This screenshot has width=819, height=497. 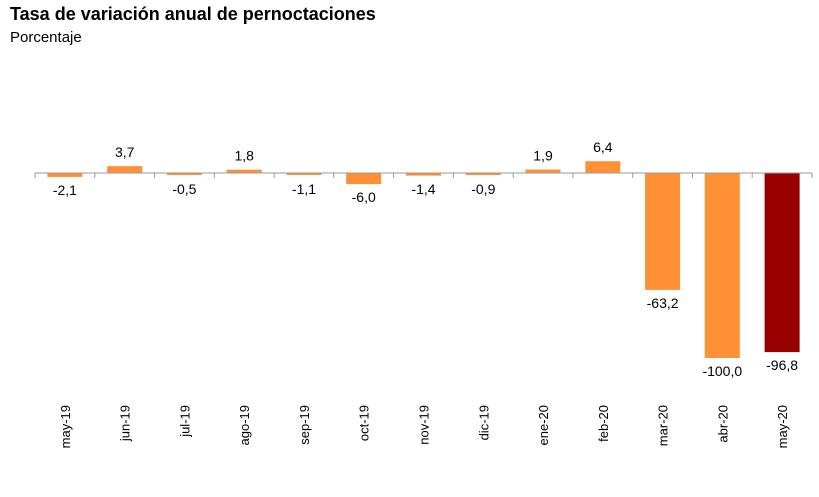 What do you see at coordinates (722, 371) in the screenshot?
I see `data-label-abr-20: -100,0` at bounding box center [722, 371].